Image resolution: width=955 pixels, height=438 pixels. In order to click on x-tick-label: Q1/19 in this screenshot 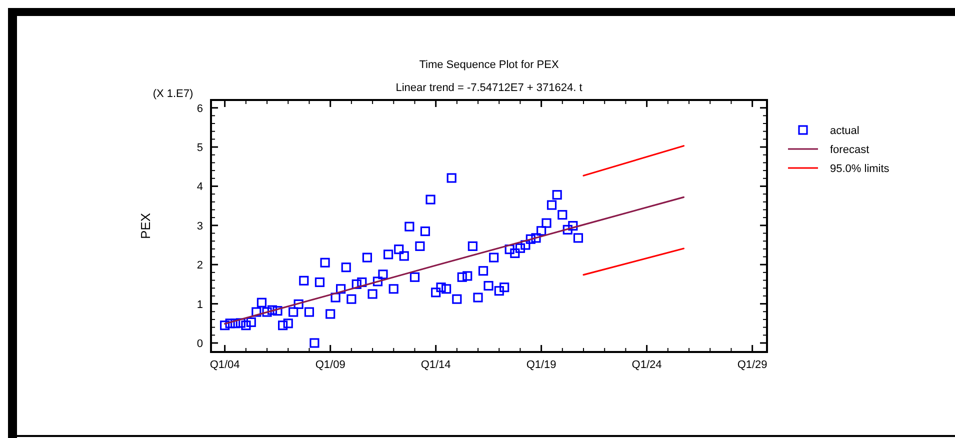, I will do `click(541, 365)`.